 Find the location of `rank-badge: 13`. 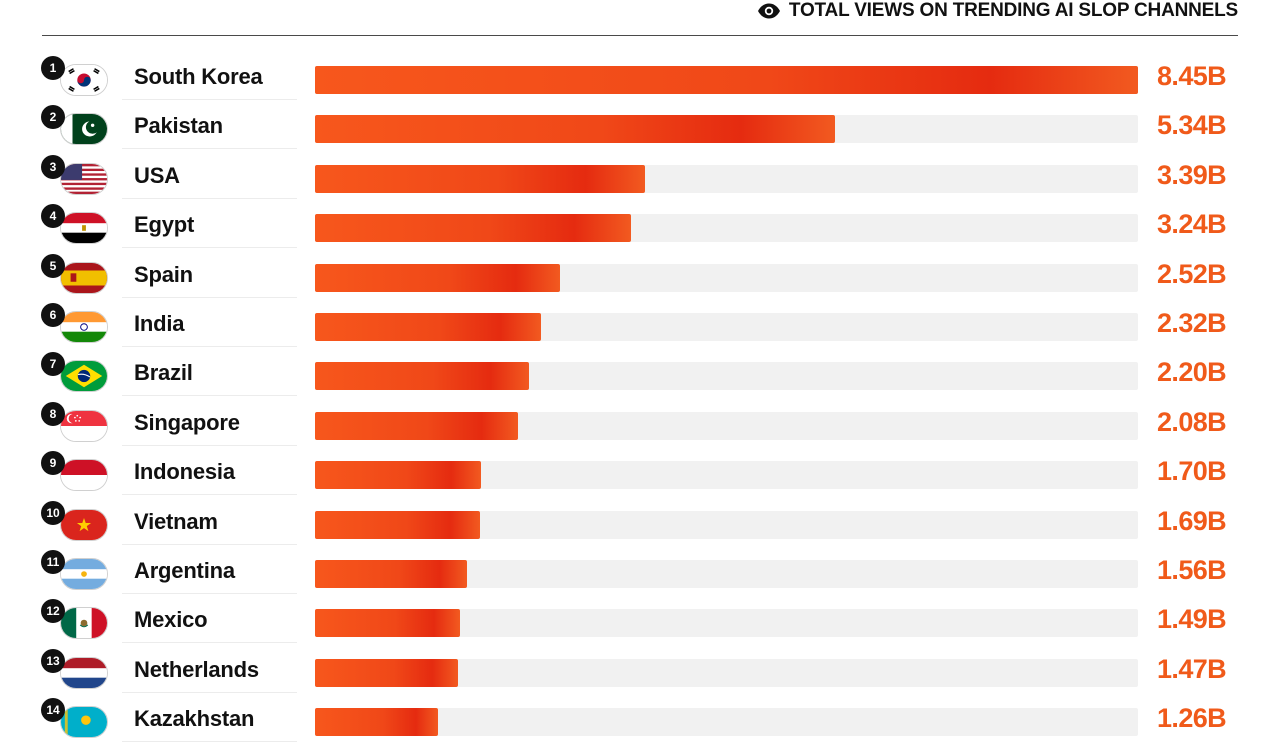

rank-badge: 13 is located at coordinates (53, 660).